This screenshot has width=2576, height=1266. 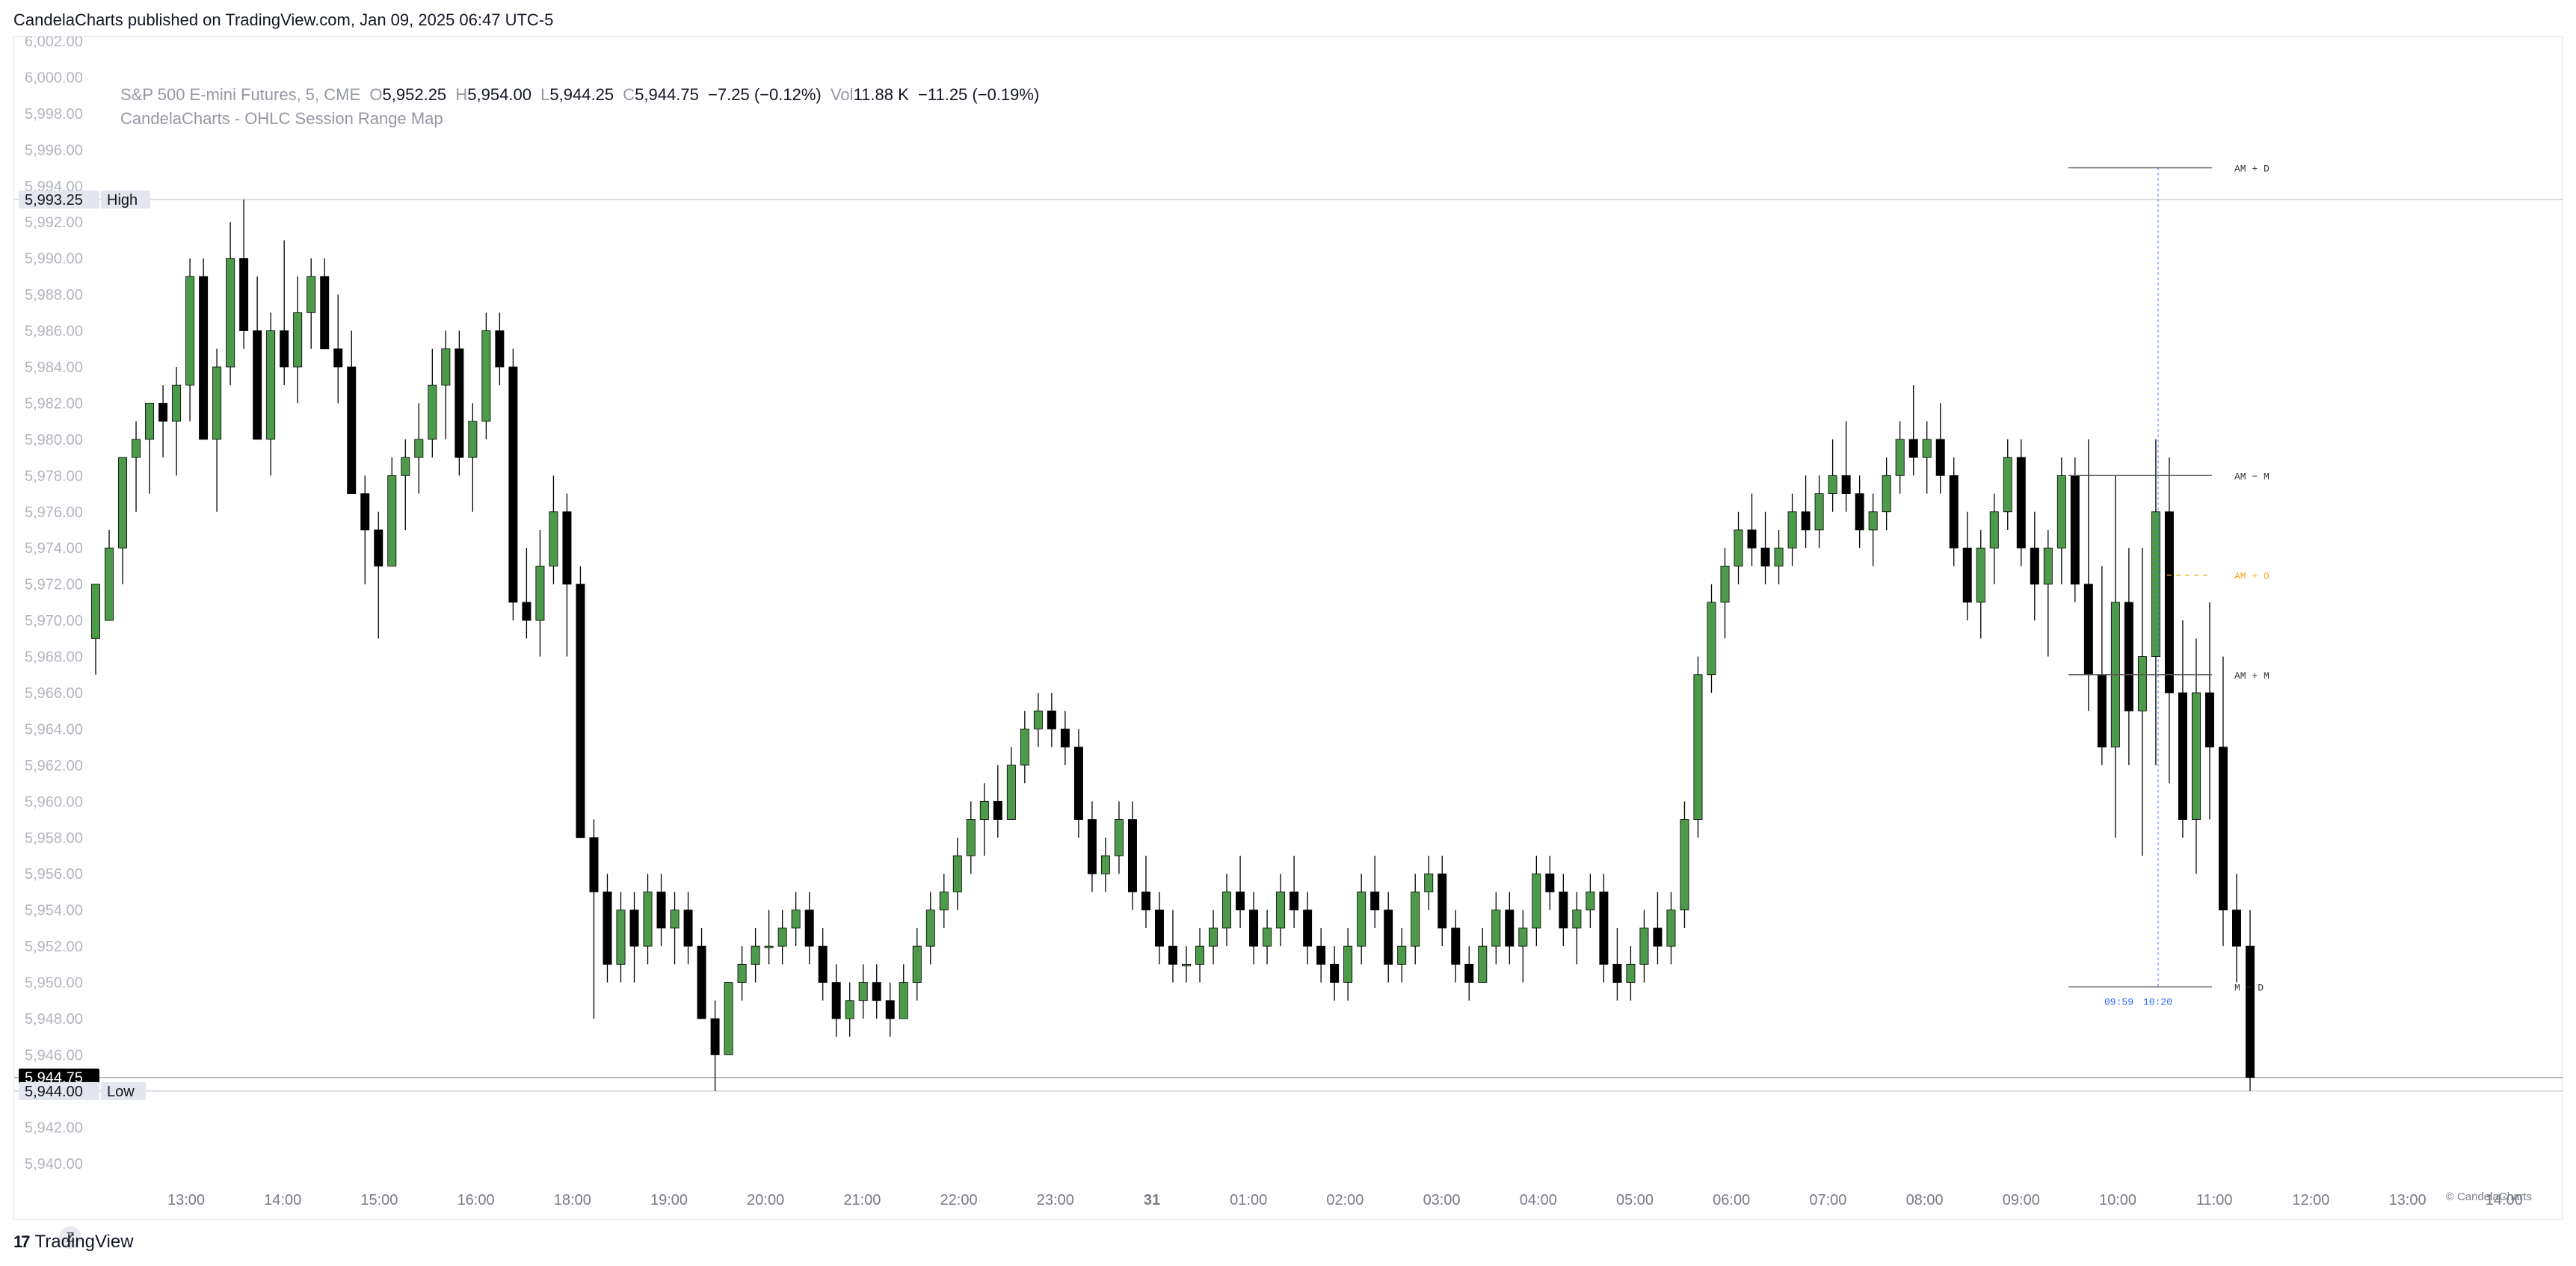 What do you see at coordinates (667, 94) in the screenshot?
I see `legend-close: 5,944.75` at bounding box center [667, 94].